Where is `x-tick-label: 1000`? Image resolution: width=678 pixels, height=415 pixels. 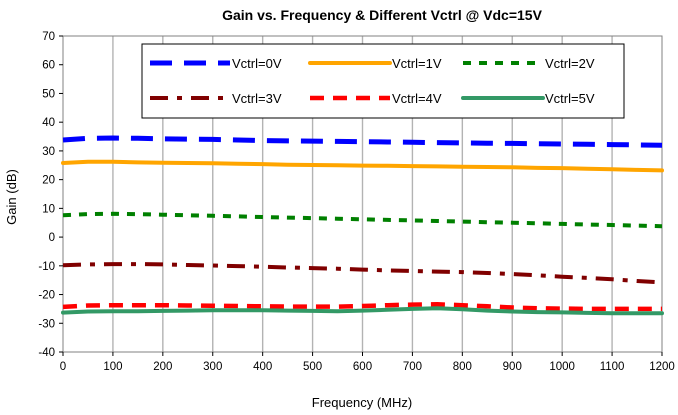
x-tick-label: 1000 is located at coordinates (562, 367).